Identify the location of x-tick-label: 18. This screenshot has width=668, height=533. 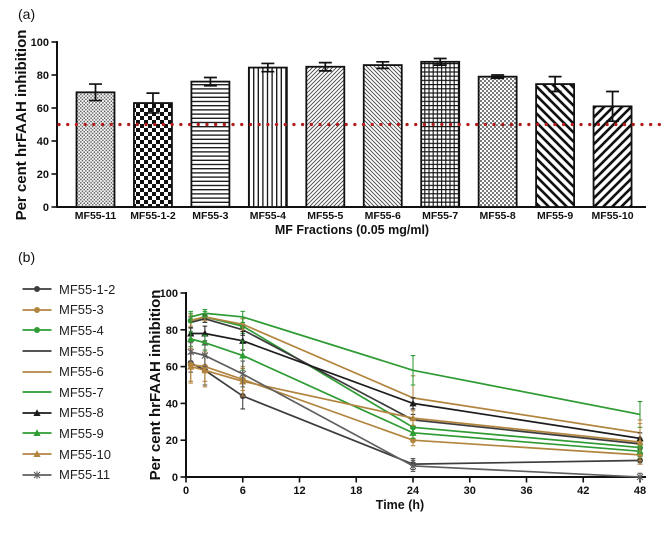
(356, 491).